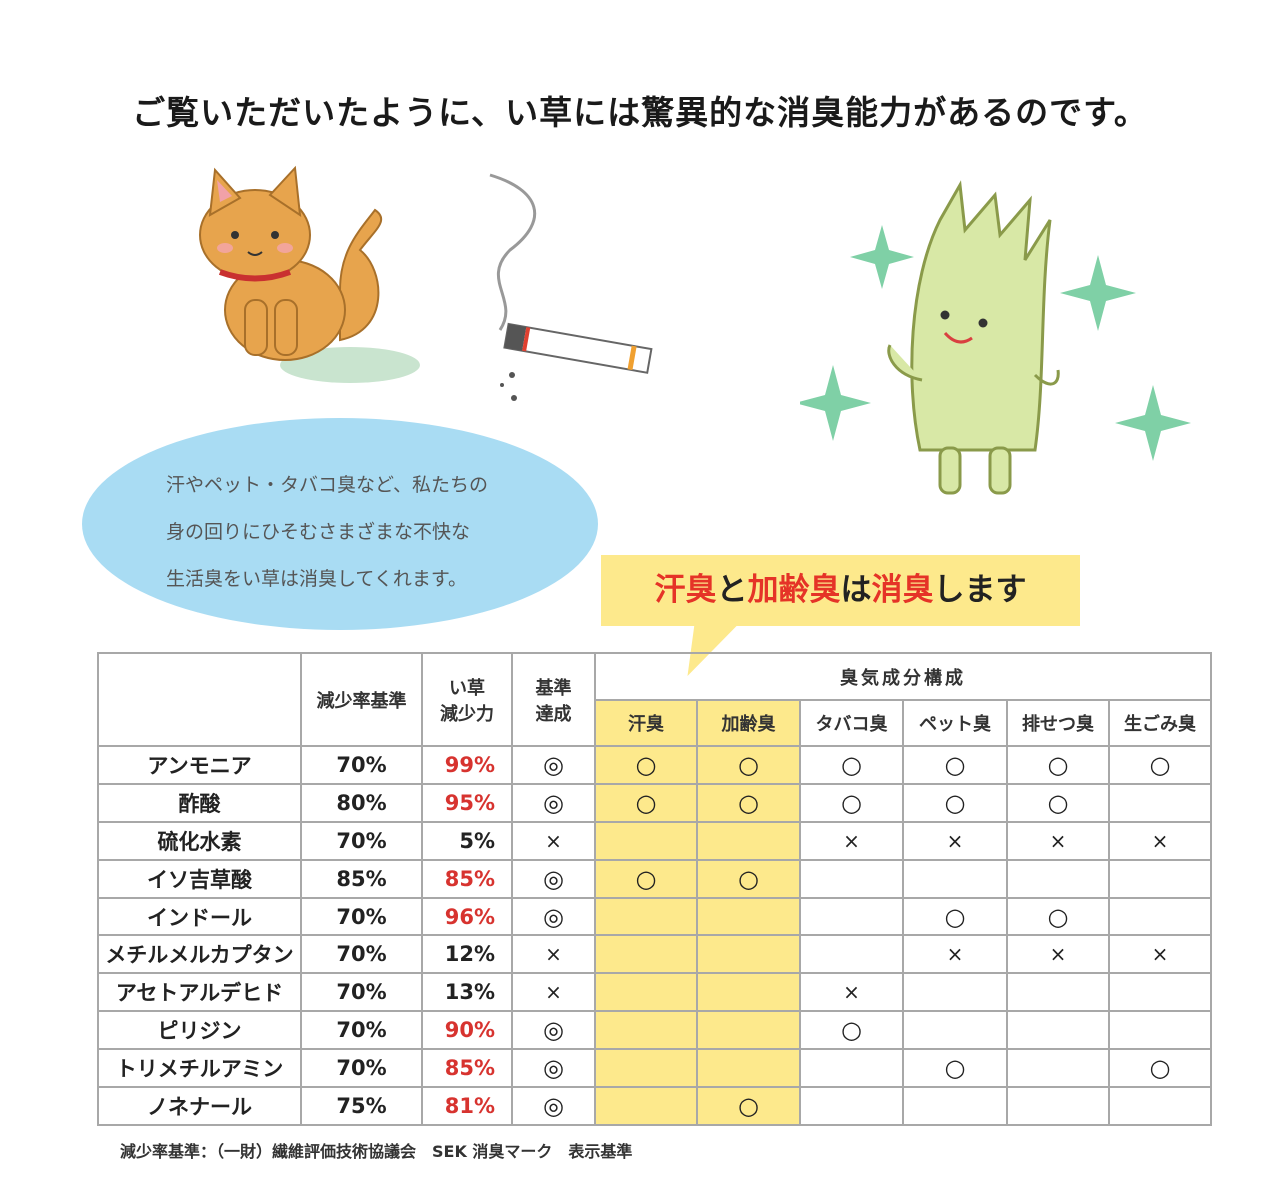  Describe the element at coordinates (199, 765) in the screenshot. I see `compound-name: アンモニア` at that location.